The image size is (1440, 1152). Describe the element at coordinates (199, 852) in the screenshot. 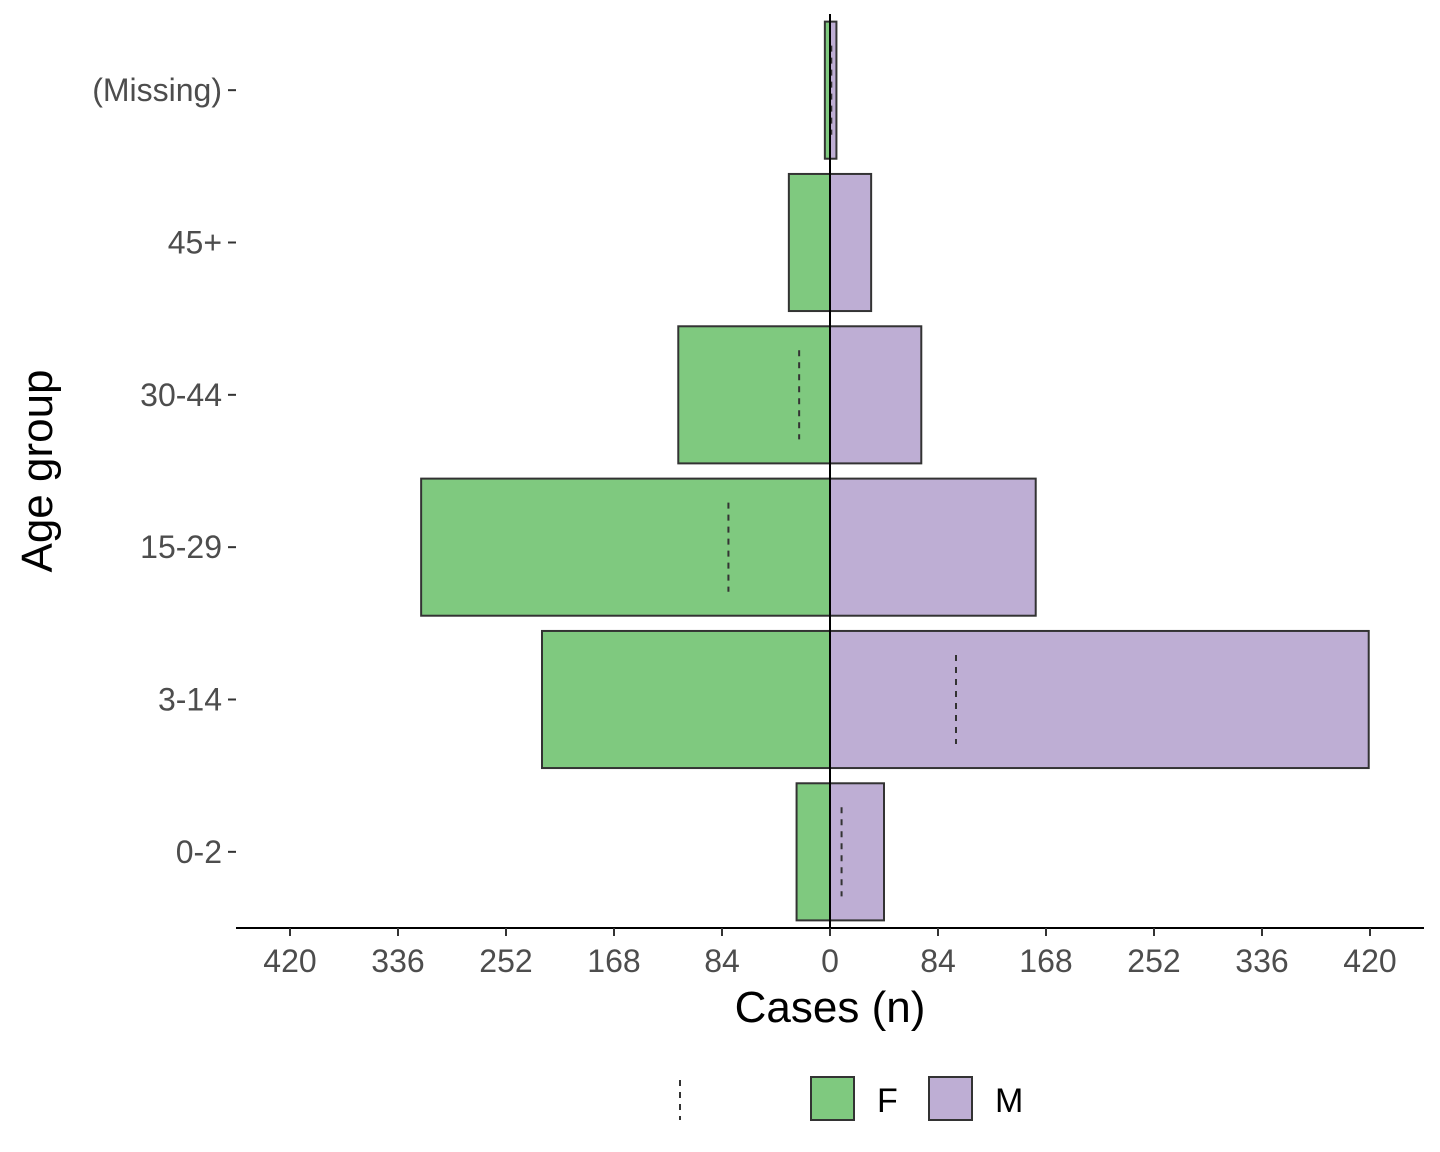

I see `y-tick-label: 0-2` at that location.